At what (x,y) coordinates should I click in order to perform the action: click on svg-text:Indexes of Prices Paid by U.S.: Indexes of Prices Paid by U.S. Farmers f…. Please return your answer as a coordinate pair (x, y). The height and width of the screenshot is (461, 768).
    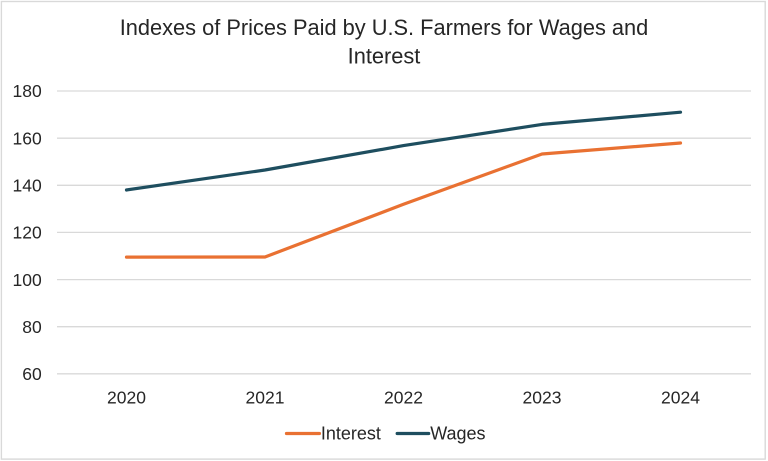
    Looking at the image, I should click on (384, 27).